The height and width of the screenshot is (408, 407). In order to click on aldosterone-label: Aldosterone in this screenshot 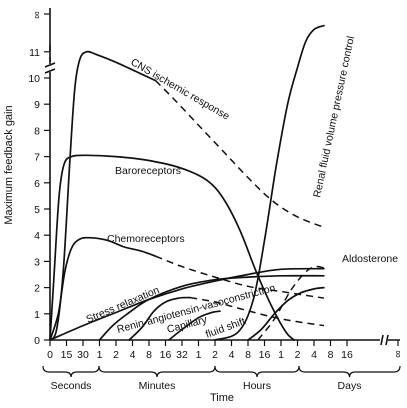, I will do `click(370, 259)`.